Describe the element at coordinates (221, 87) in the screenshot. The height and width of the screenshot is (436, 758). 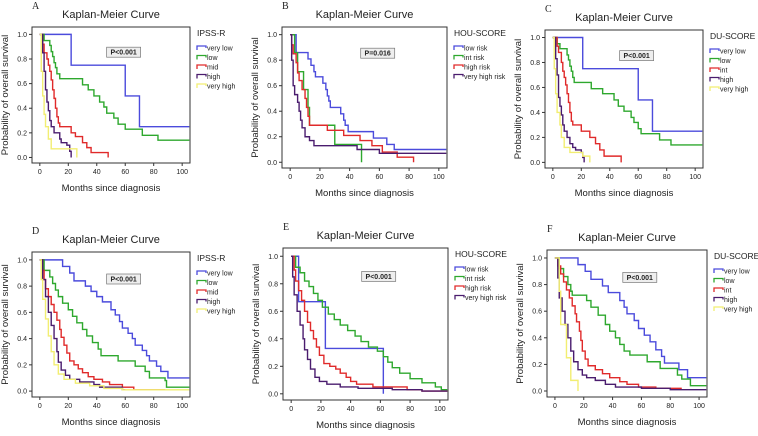
I see `legend-label: very high` at that location.